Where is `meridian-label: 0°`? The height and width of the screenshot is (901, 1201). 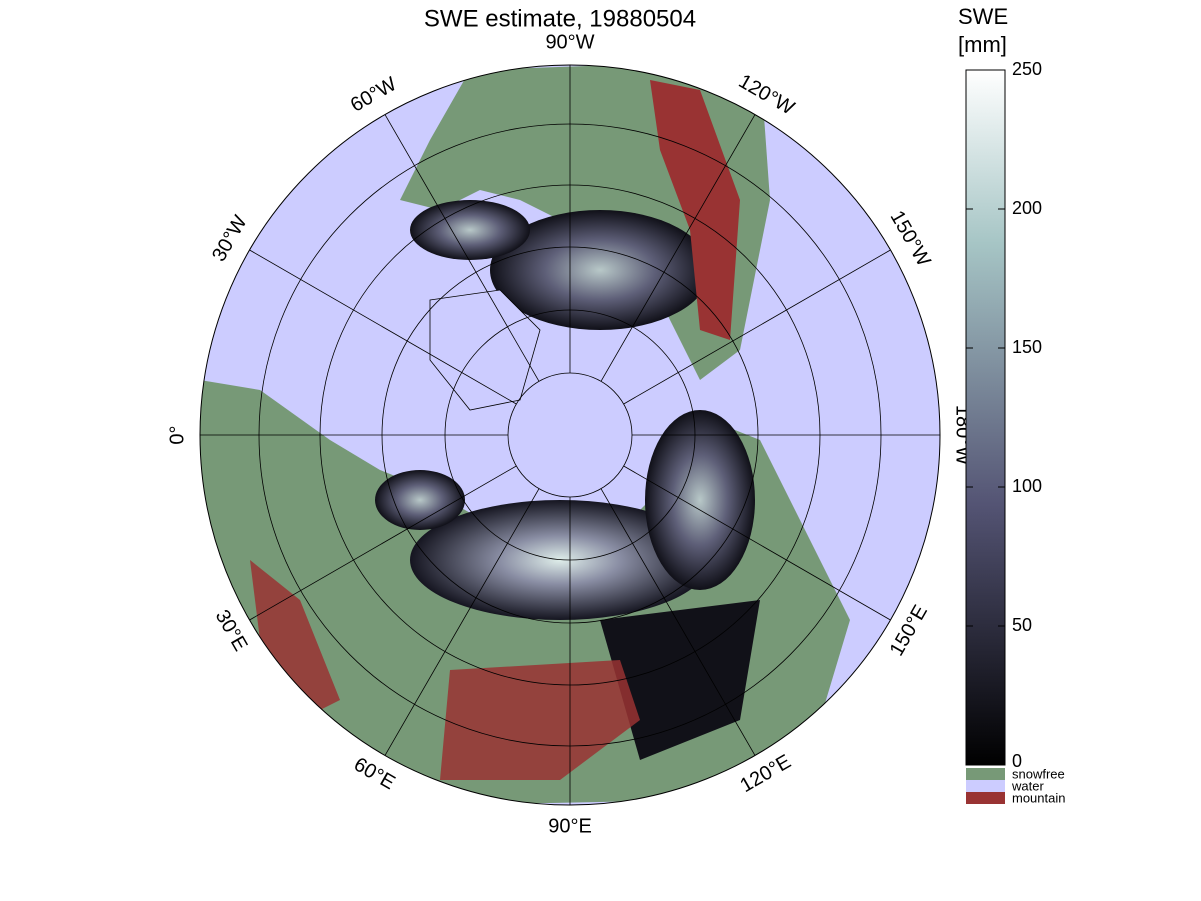 meridian-label: 0° is located at coordinates (177, 434).